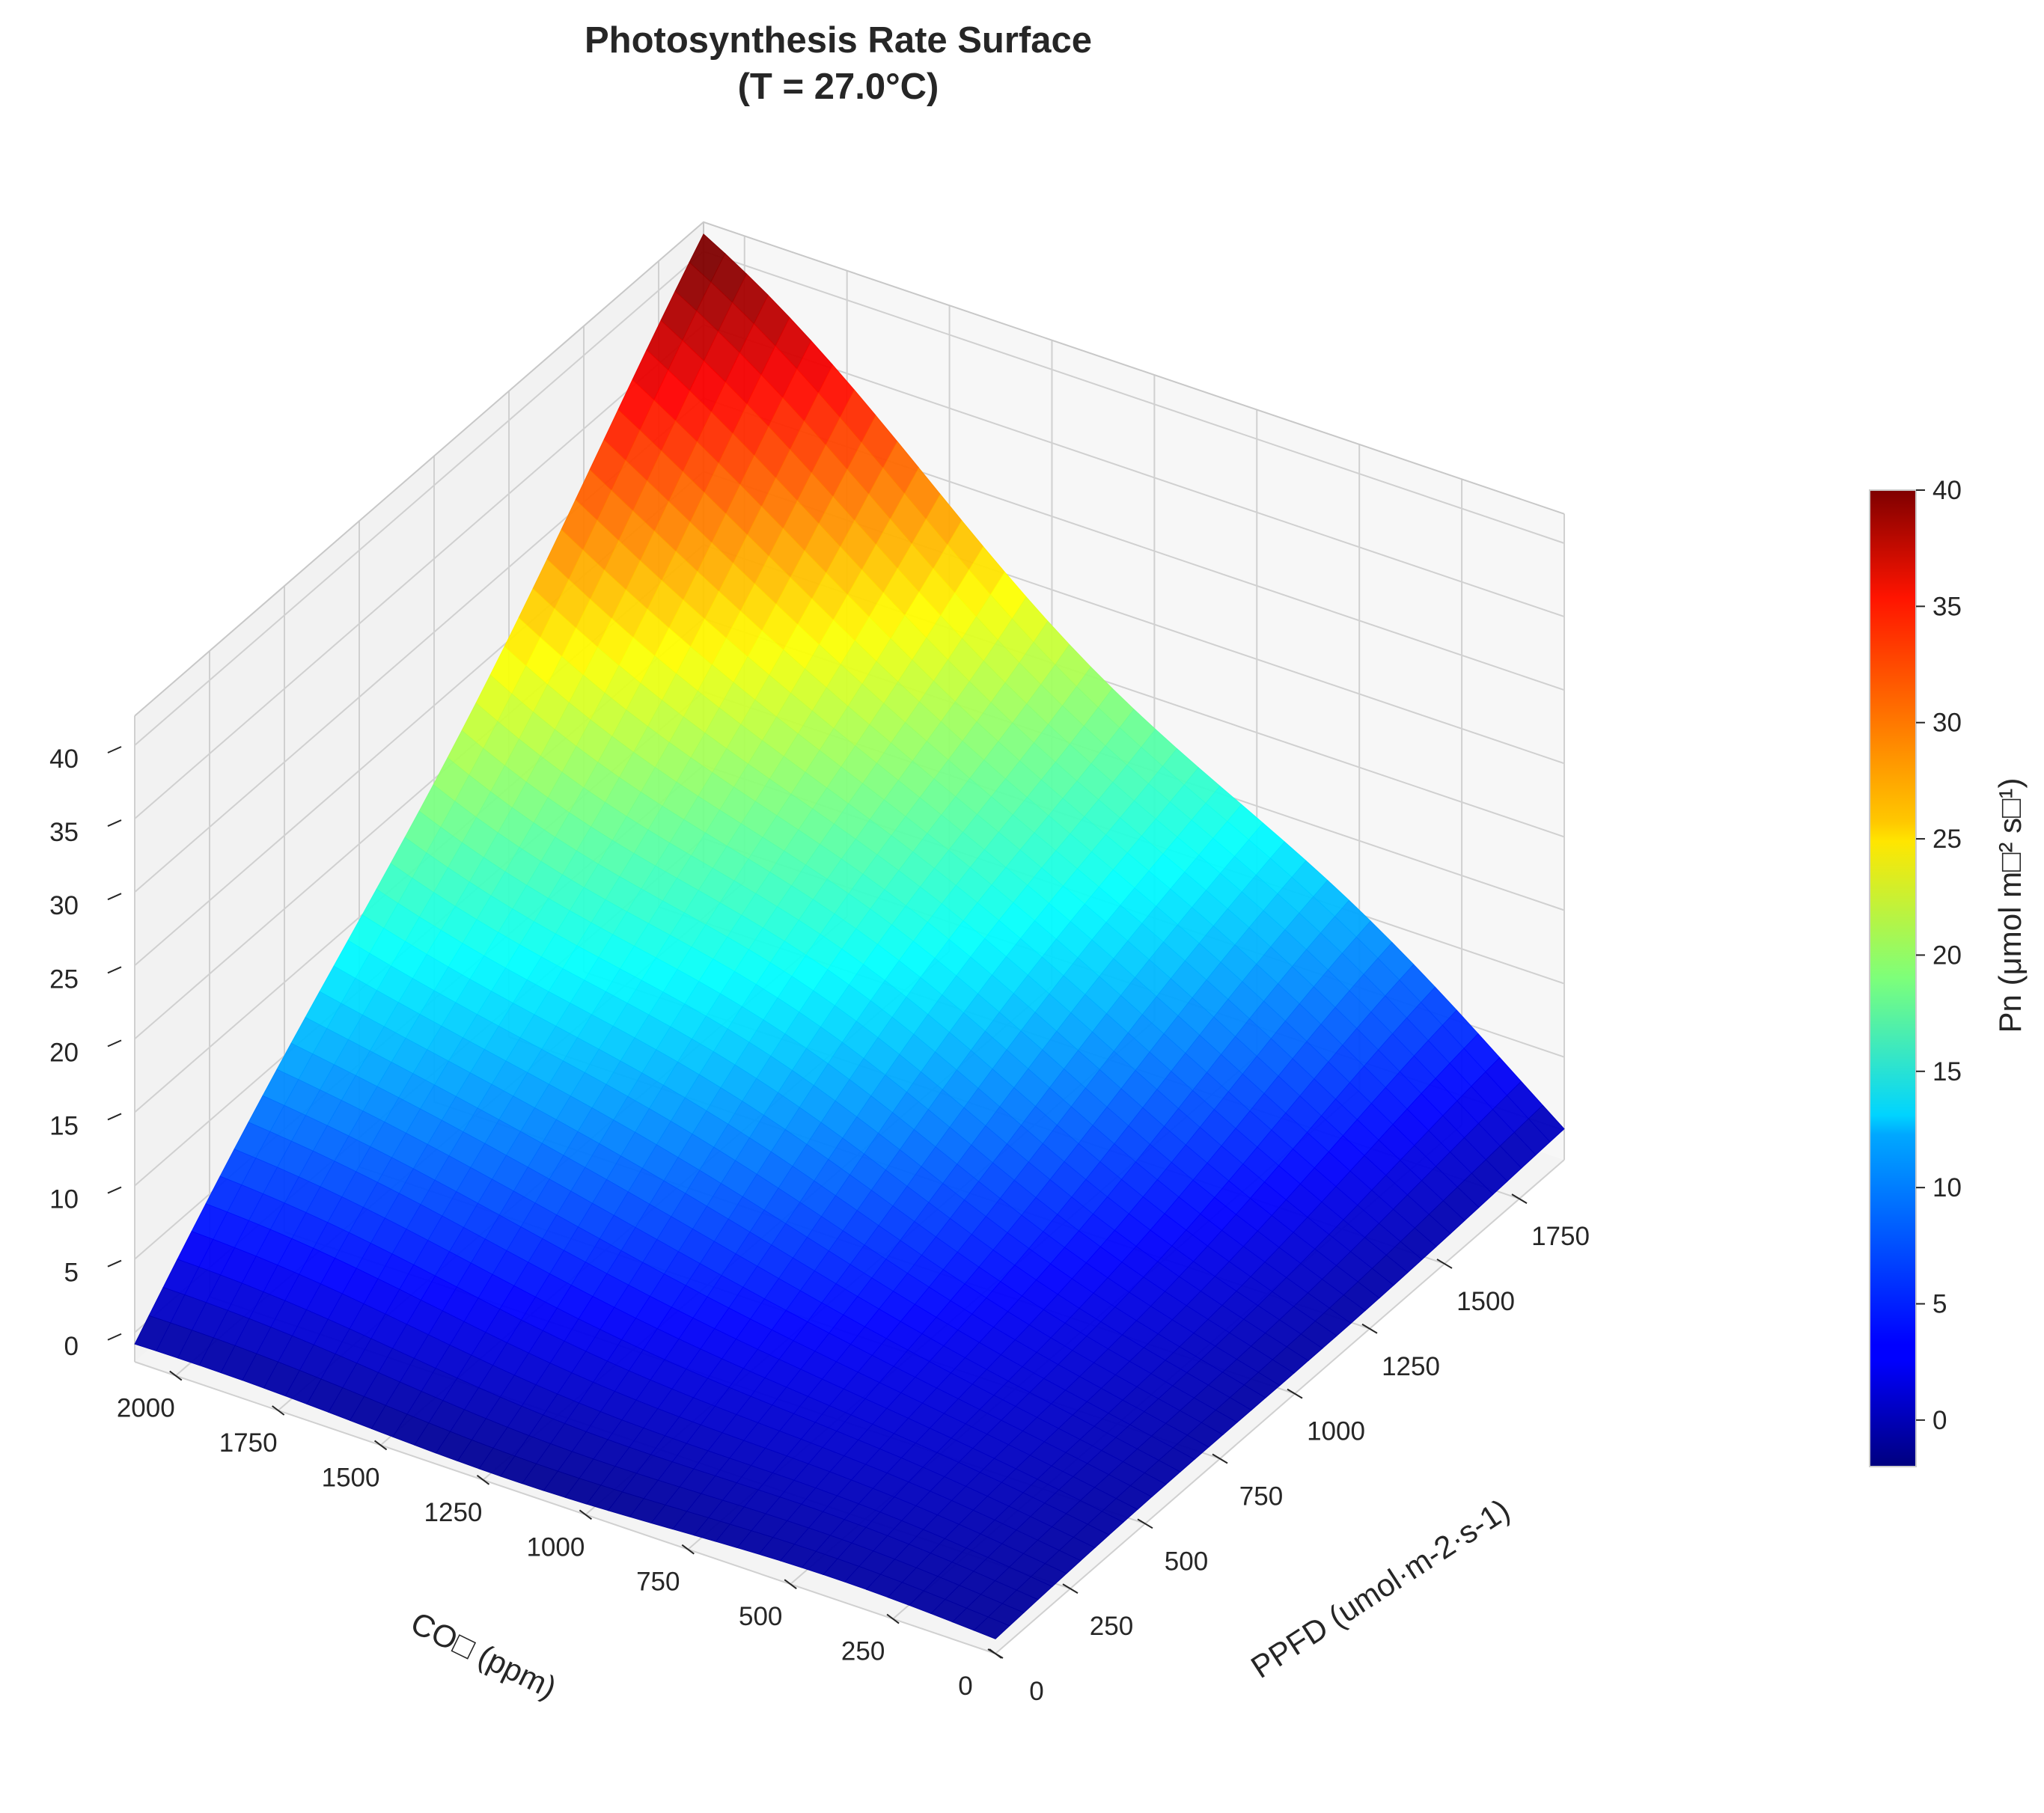 Image resolution: width=2044 pixels, height=1813 pixels. I want to click on chart-subtitle: (T = 27.0°C), so click(838, 87).